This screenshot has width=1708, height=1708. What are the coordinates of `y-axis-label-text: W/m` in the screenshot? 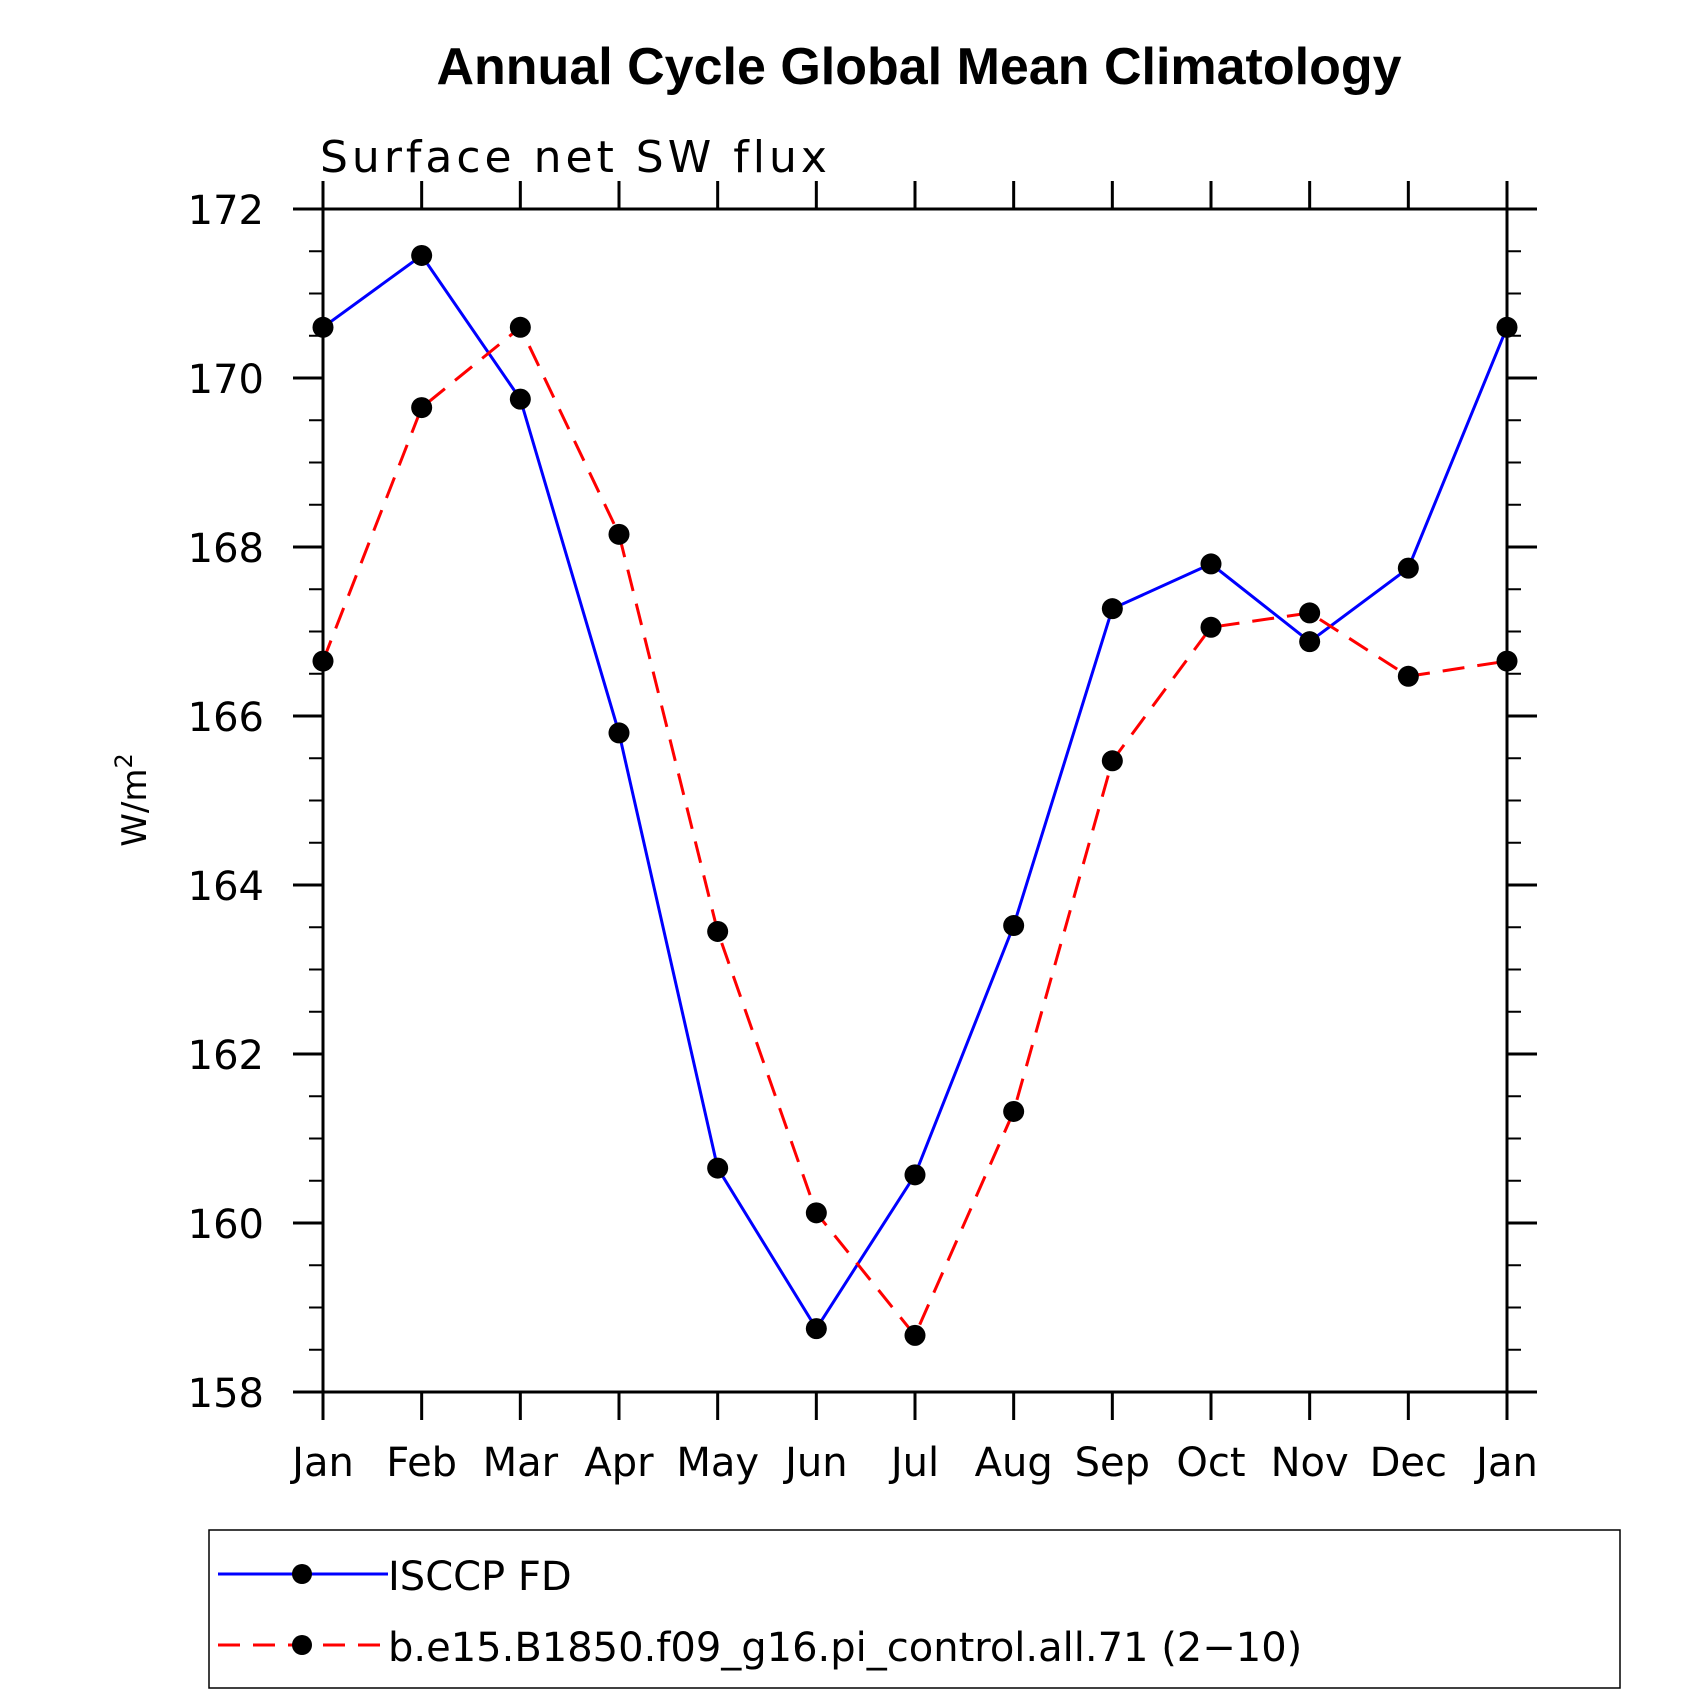 It's located at (135, 808).